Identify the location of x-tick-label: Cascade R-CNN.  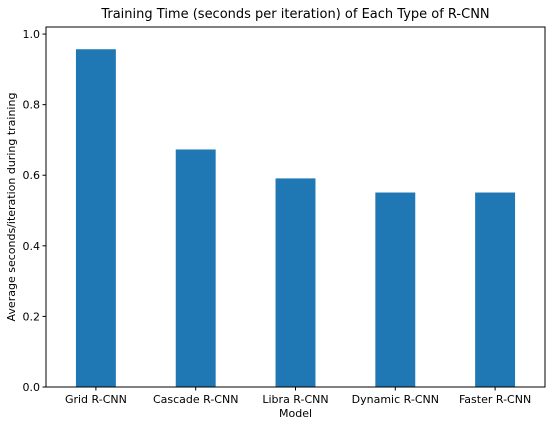
(196, 399).